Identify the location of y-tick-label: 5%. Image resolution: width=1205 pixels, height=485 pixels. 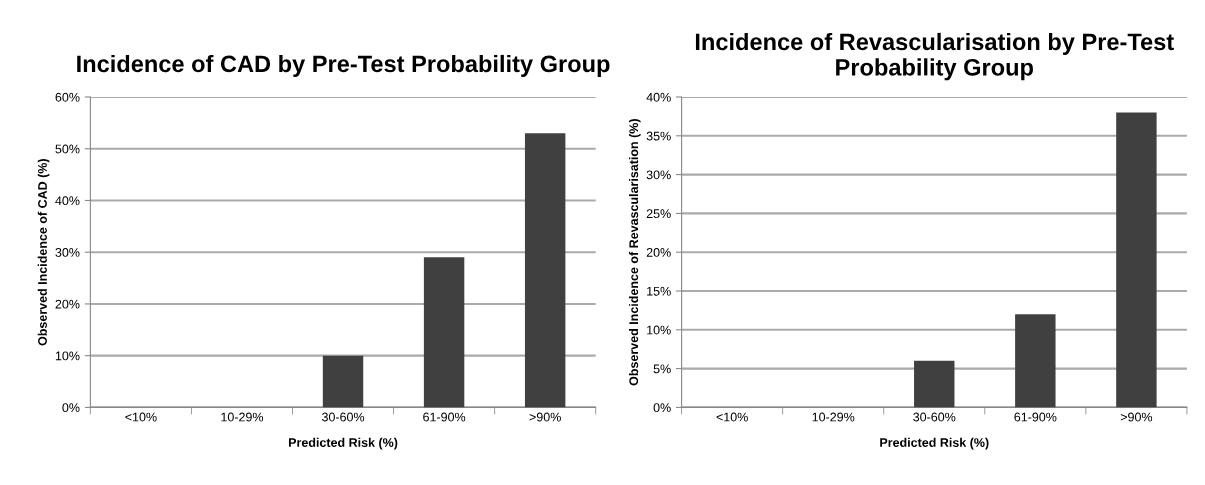
(662, 369).